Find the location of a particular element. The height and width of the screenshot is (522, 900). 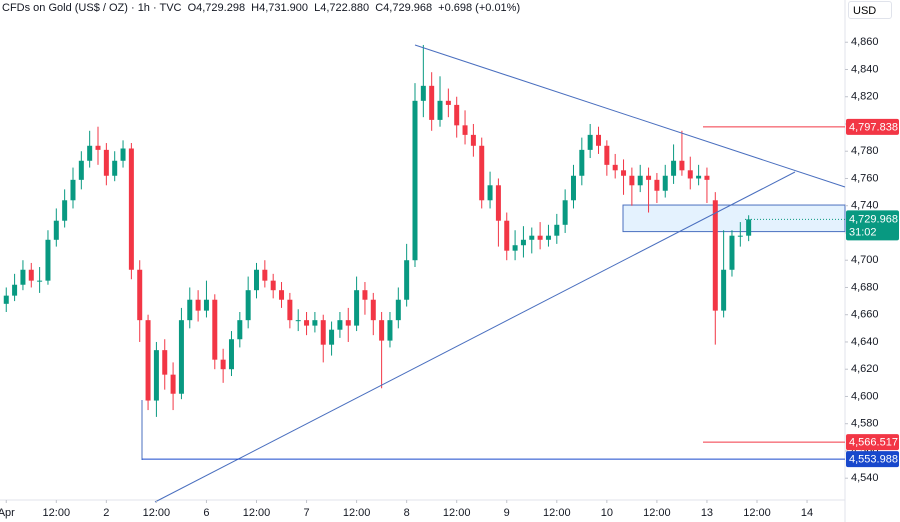

y-tick-label: 4,740 is located at coordinates (865, 206).